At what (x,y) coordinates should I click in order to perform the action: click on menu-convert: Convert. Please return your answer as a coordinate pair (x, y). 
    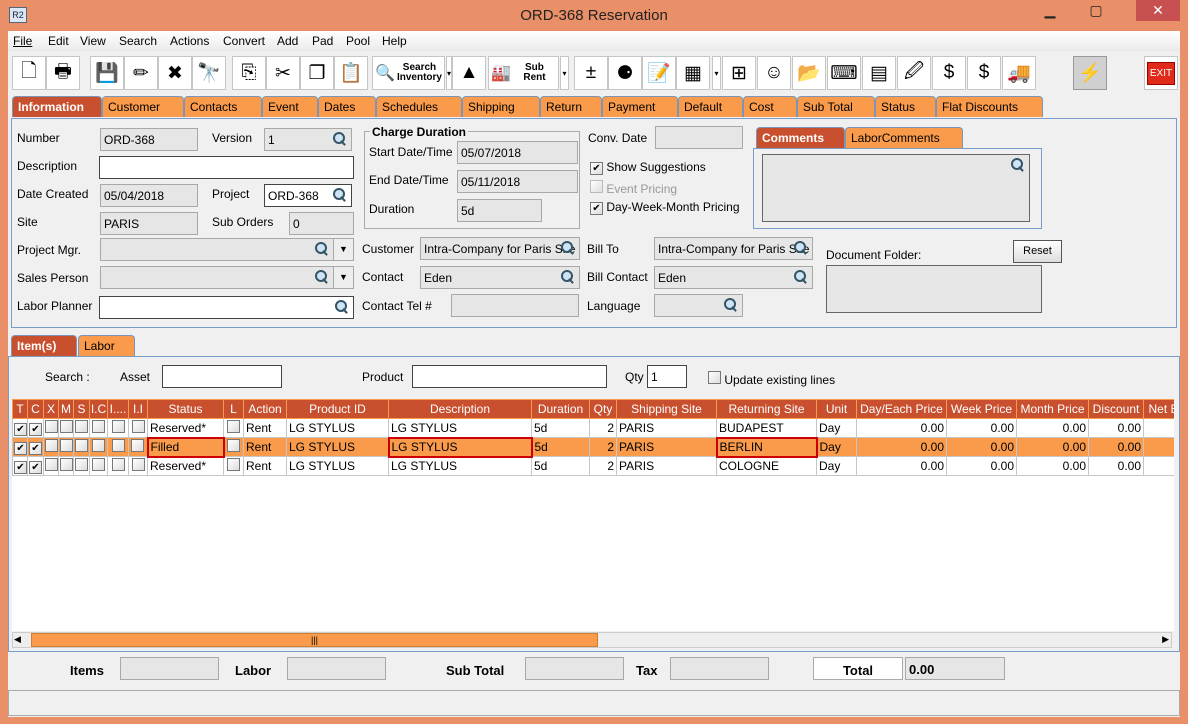
    Looking at the image, I should click on (244, 41).